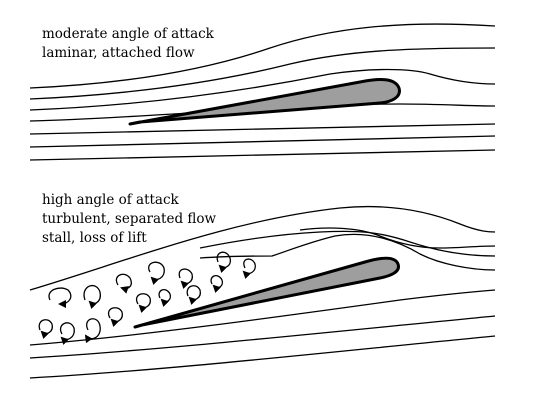 This screenshot has width=537, height=404. I want to click on caption-line: stall, loss of lift, so click(94, 238).